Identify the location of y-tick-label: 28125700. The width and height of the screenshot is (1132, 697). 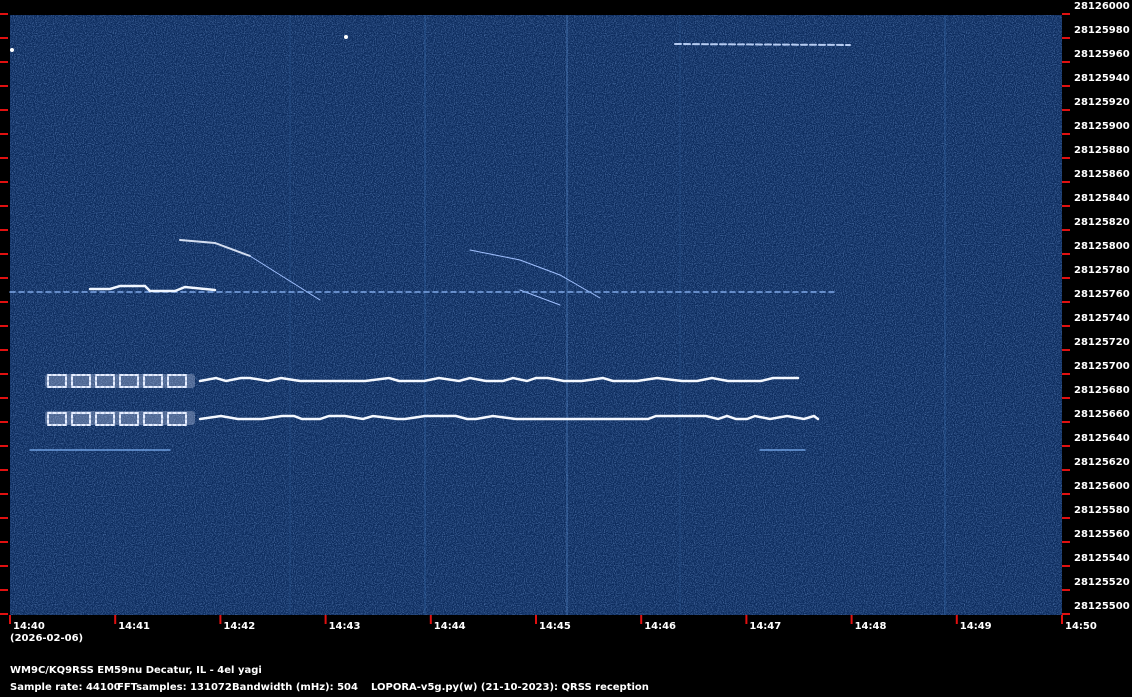
(1102, 366).